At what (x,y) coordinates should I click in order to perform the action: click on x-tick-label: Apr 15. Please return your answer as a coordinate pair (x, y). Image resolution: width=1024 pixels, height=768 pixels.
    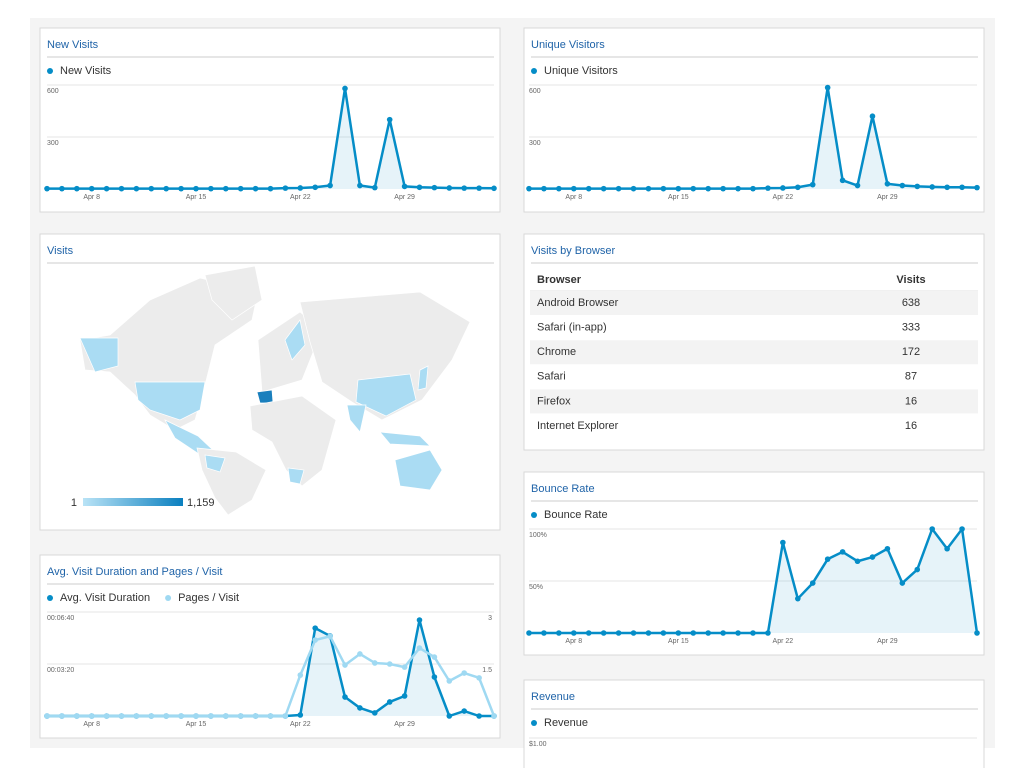
    Looking at the image, I should click on (678, 641).